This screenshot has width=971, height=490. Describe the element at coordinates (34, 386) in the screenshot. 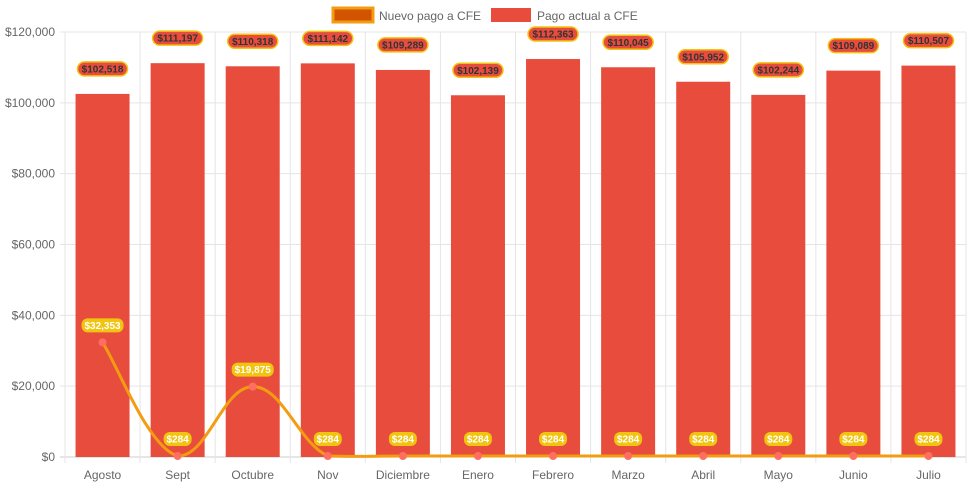

I see `y-tick-label: $20,000` at that location.